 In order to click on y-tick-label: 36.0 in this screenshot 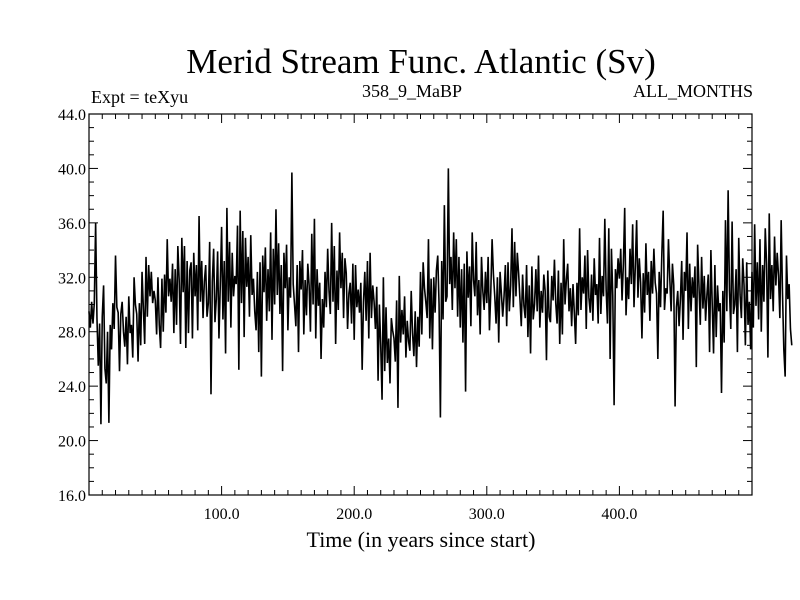, I will do `click(72, 224)`.